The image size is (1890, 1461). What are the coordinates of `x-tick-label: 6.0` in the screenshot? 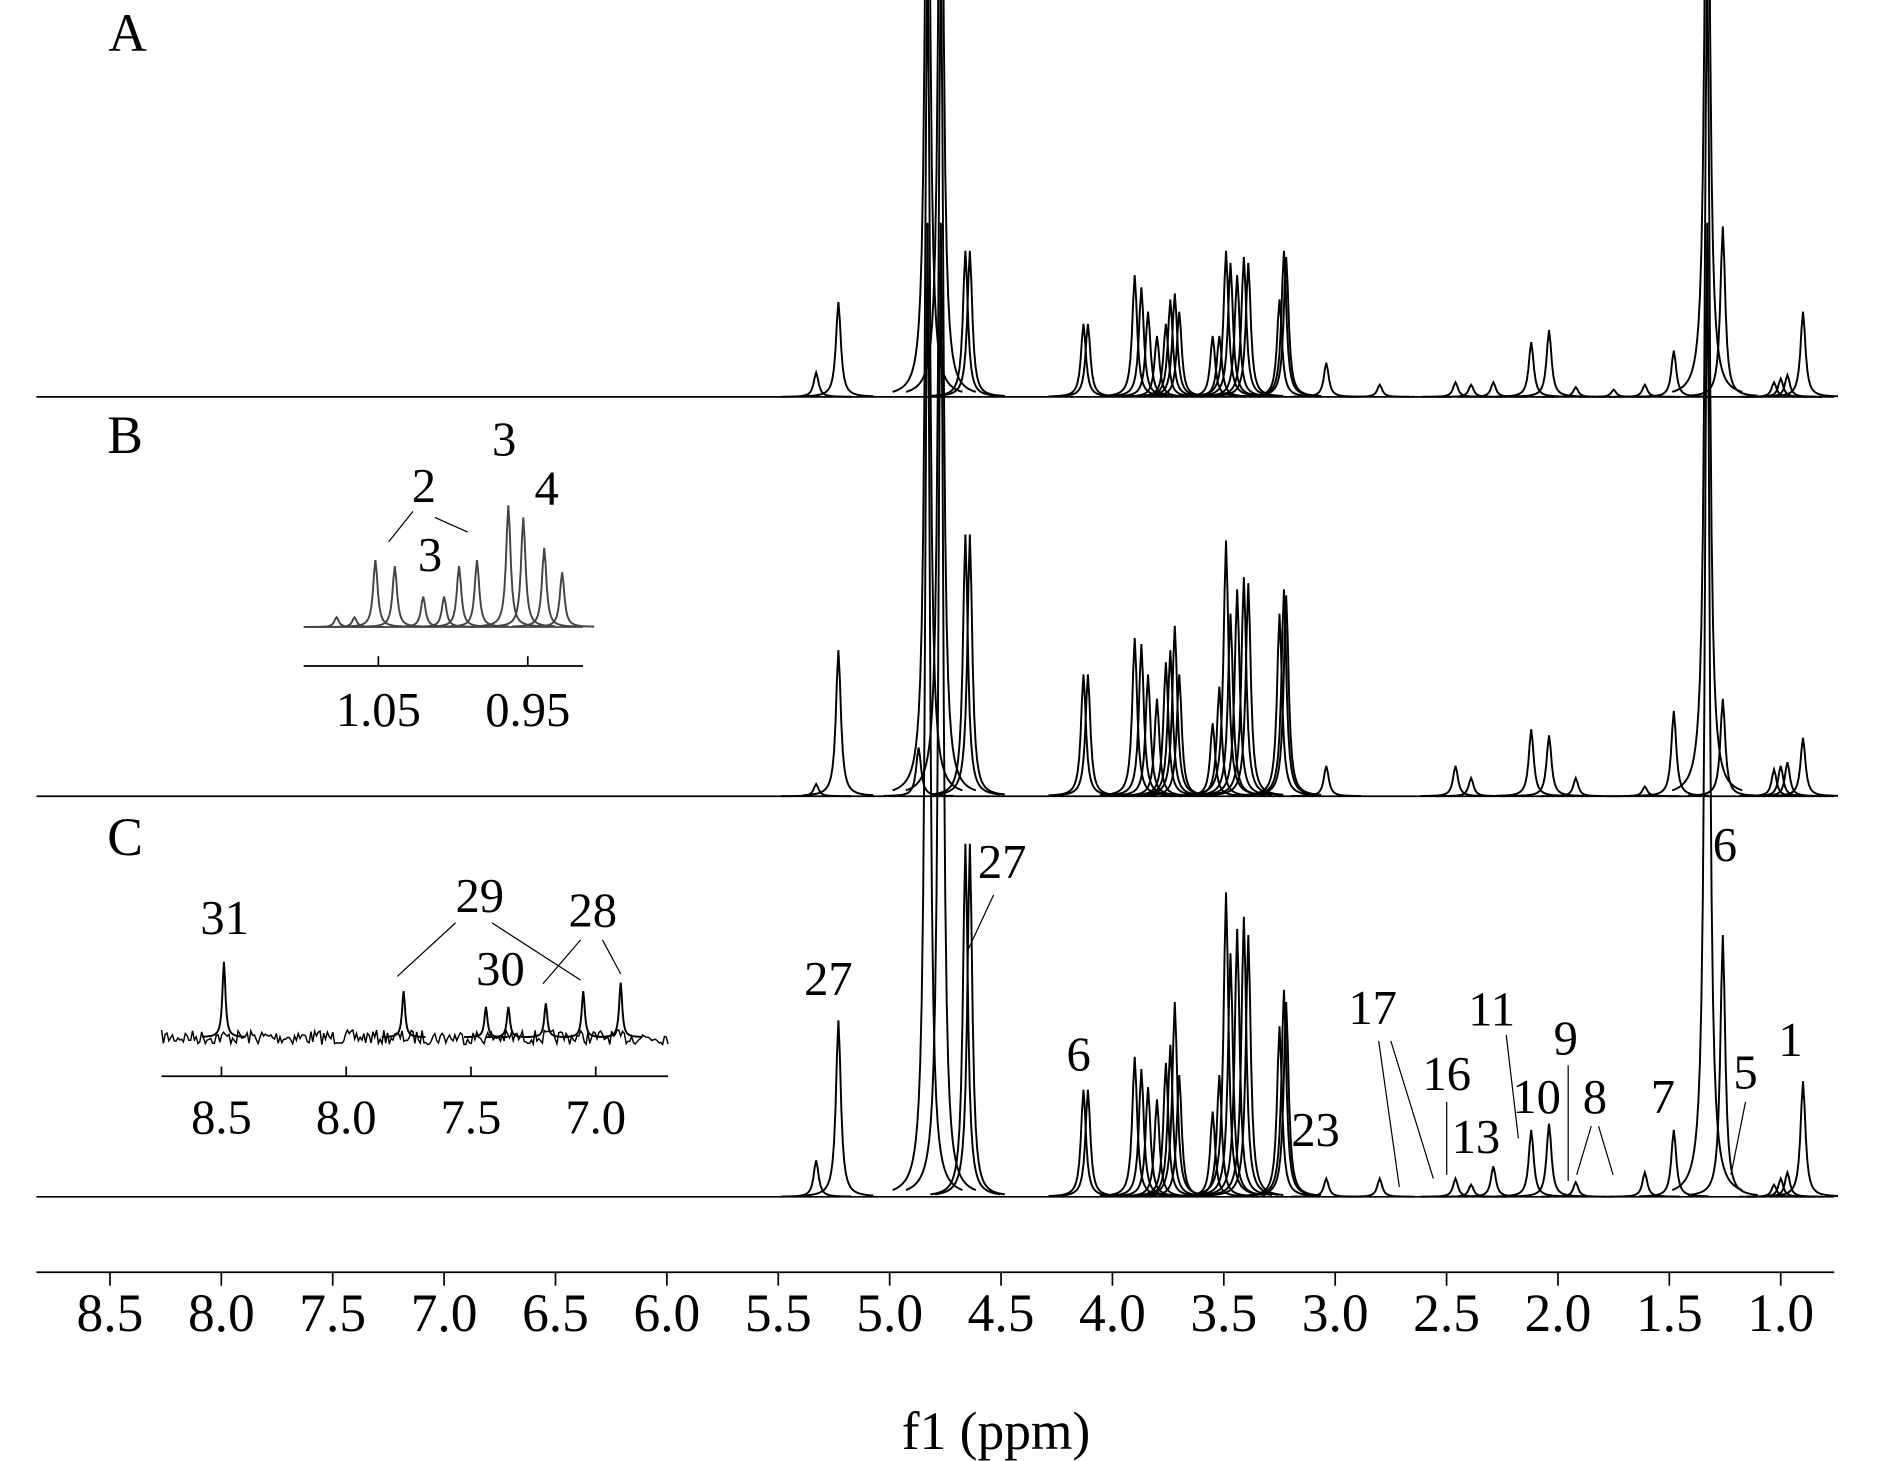 It's located at (666, 1313).